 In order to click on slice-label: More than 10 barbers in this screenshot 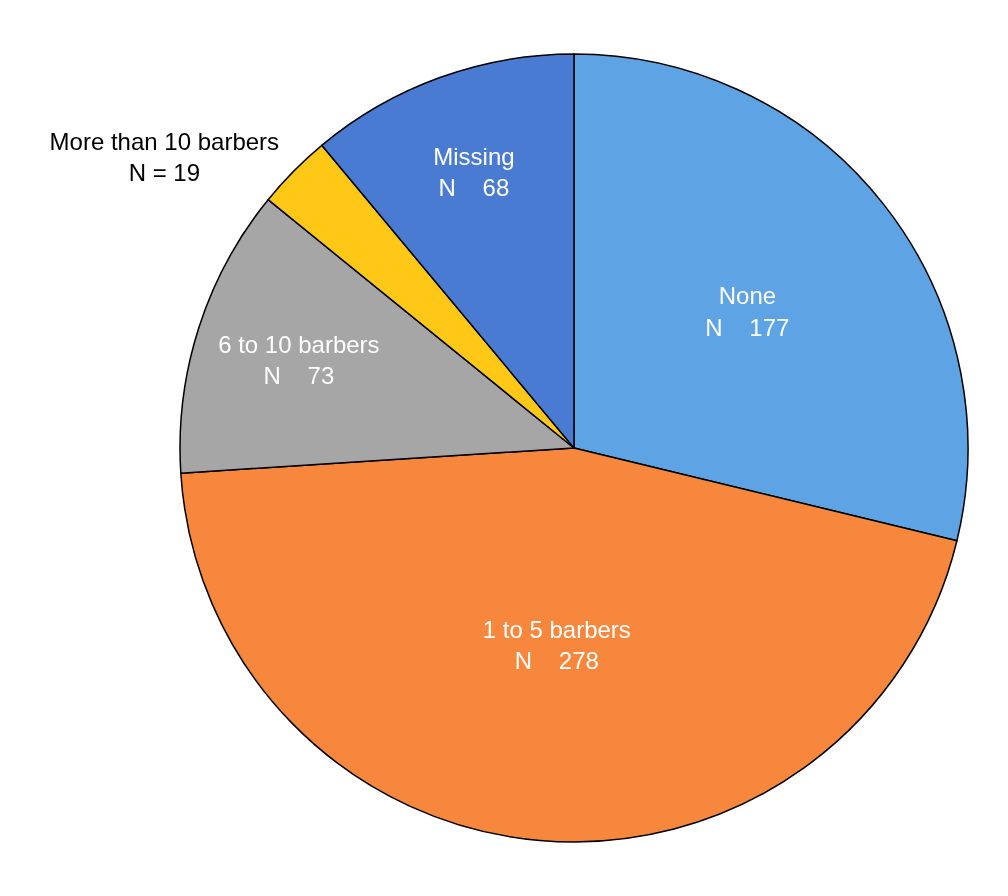, I will do `click(164, 141)`.